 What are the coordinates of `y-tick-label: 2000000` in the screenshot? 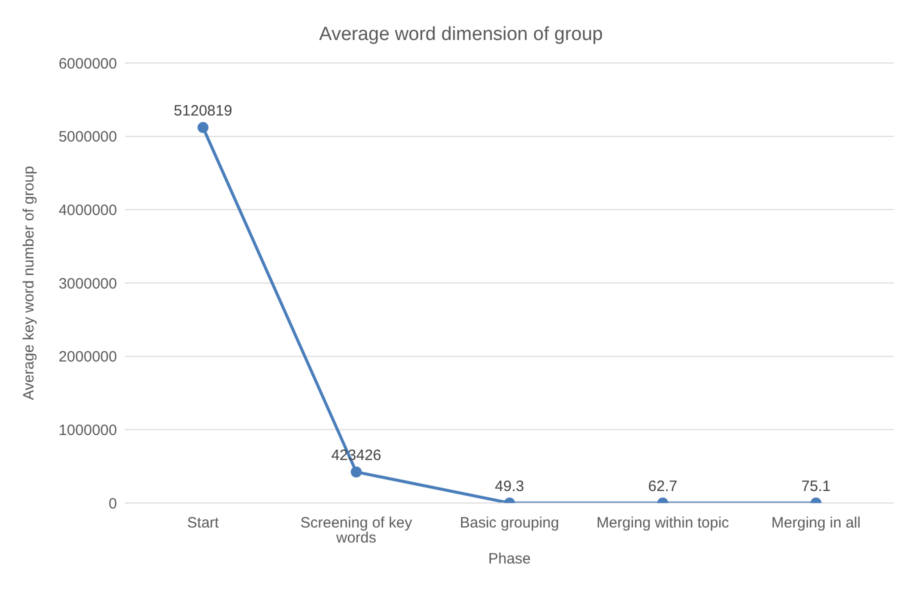 It's located at (87, 357).